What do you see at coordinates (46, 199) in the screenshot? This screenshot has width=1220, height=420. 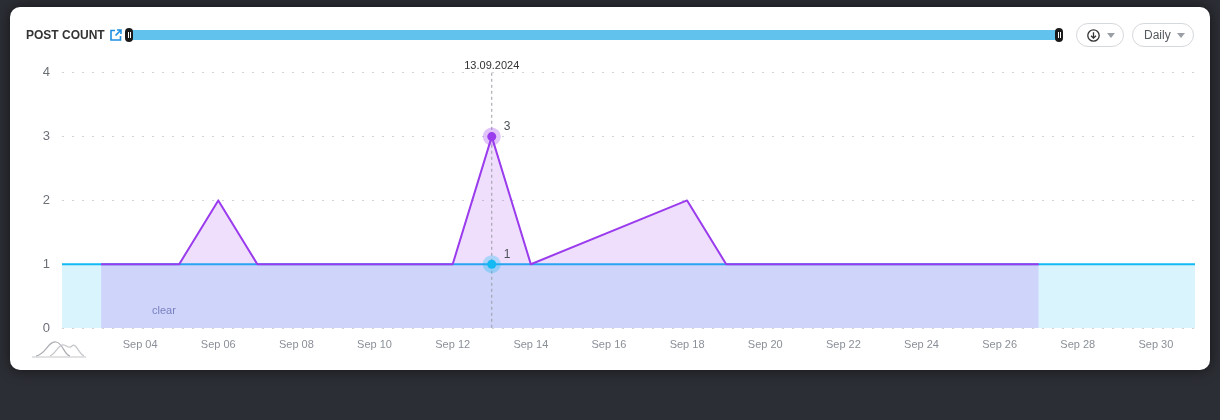 I see `y-tick-label: 2` at bounding box center [46, 199].